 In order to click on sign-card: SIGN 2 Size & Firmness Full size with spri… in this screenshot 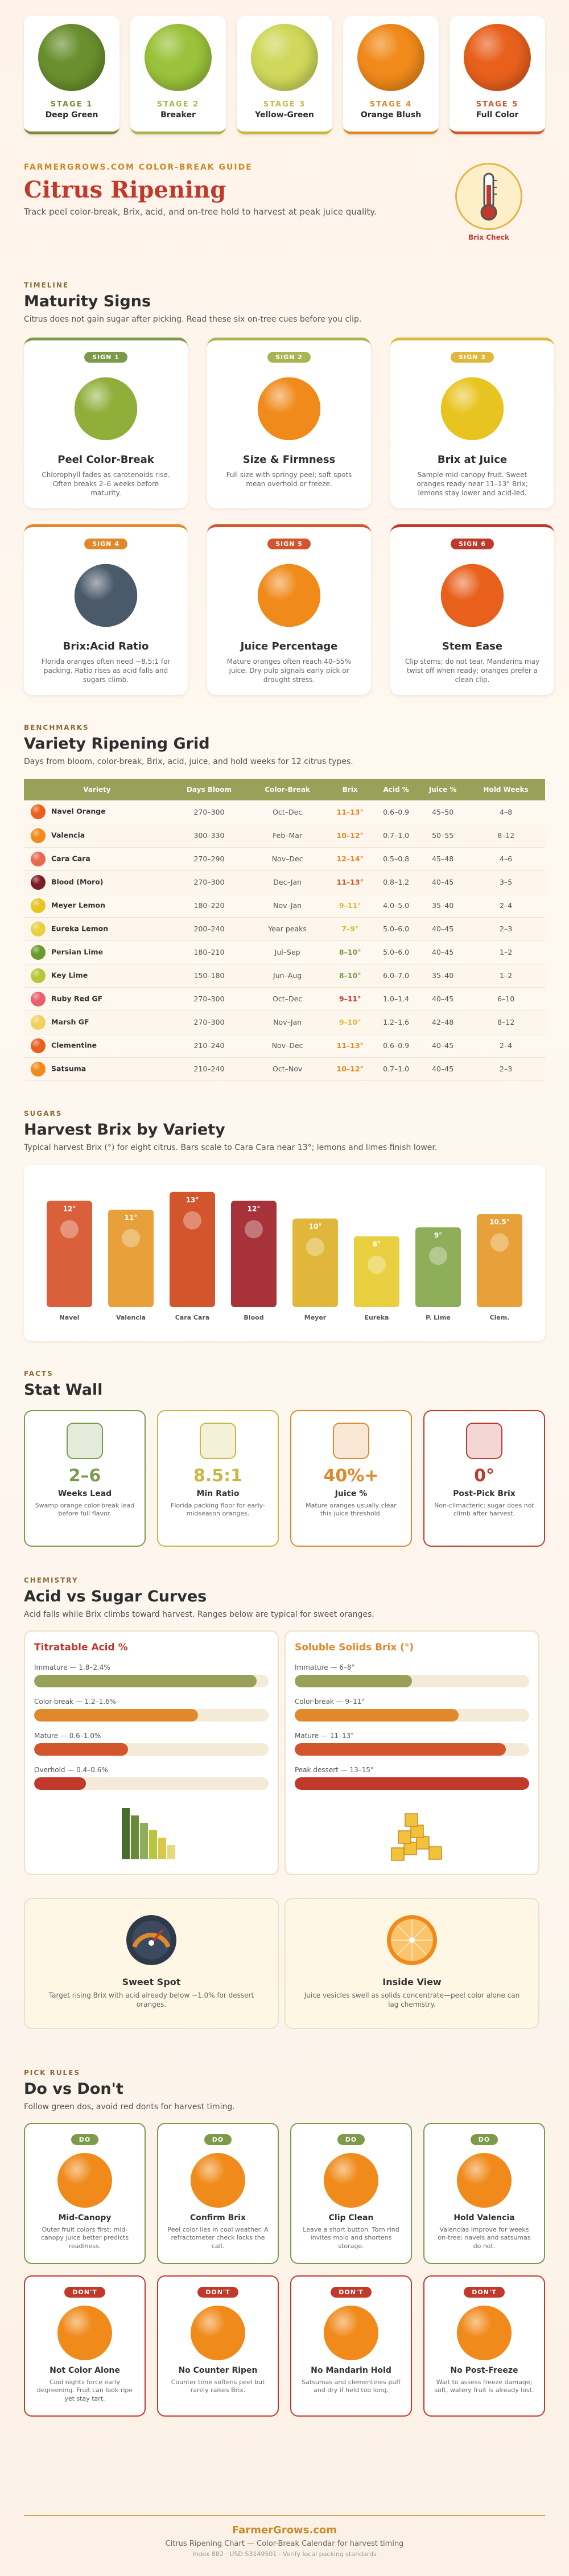, I will do `click(289, 423)`.